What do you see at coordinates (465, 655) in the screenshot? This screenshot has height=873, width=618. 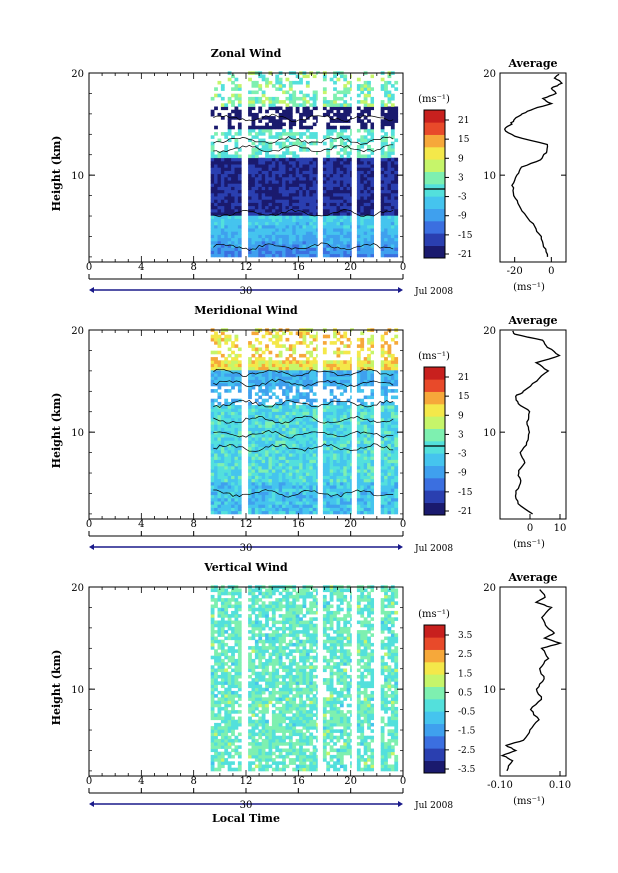 I see `colorbar-tick-label: 2.5` at bounding box center [465, 655].